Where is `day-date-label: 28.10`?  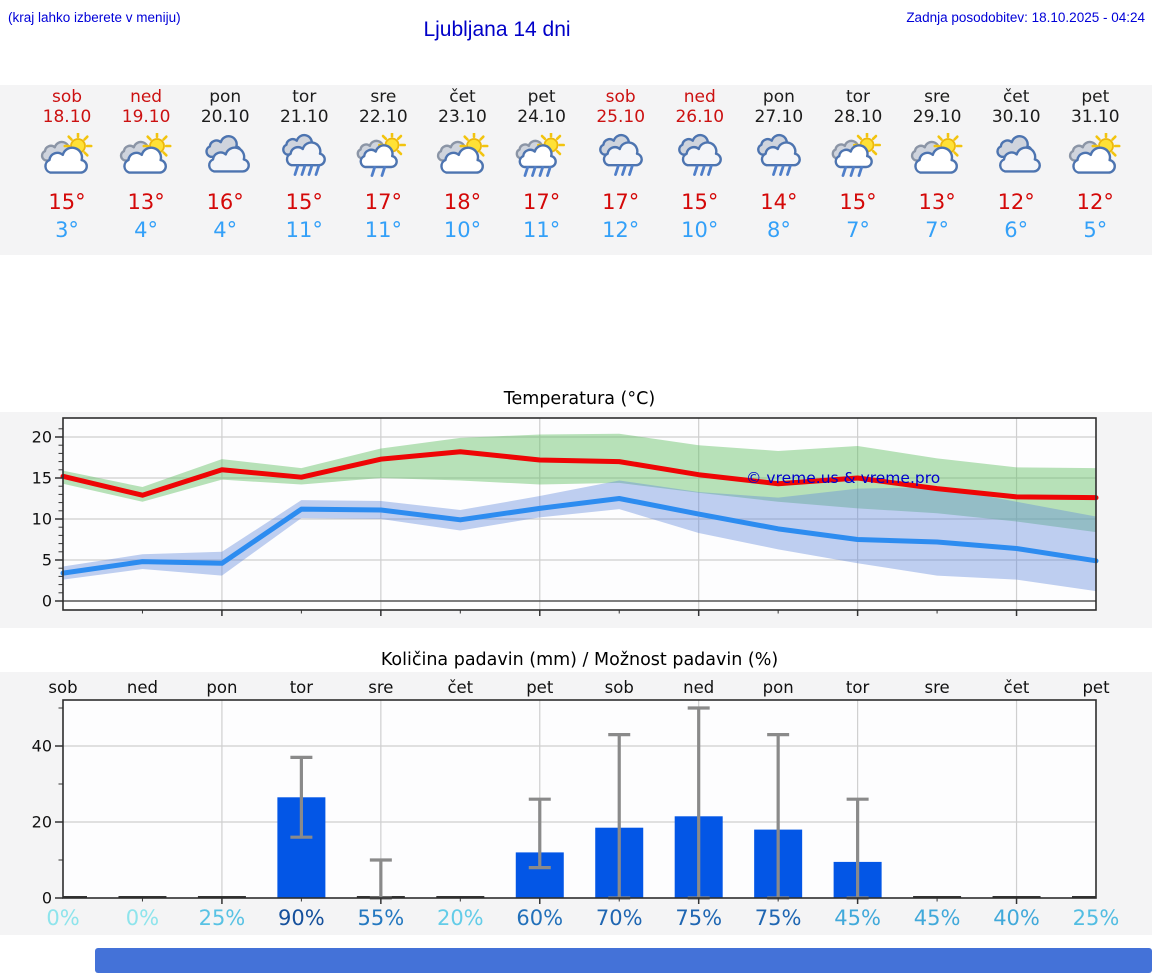
day-date-label: 28.10 is located at coordinates (858, 117).